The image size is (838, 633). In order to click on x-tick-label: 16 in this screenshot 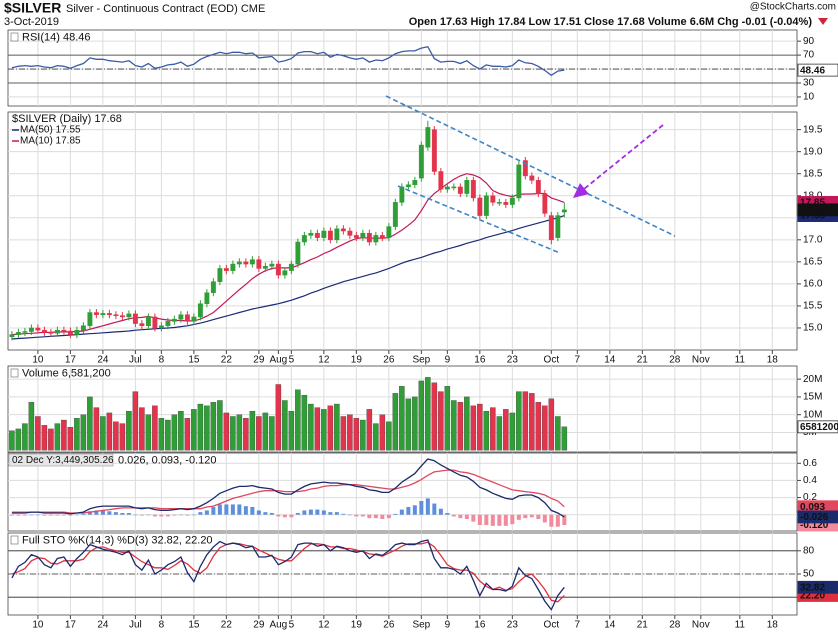, I will do `click(480, 360)`.